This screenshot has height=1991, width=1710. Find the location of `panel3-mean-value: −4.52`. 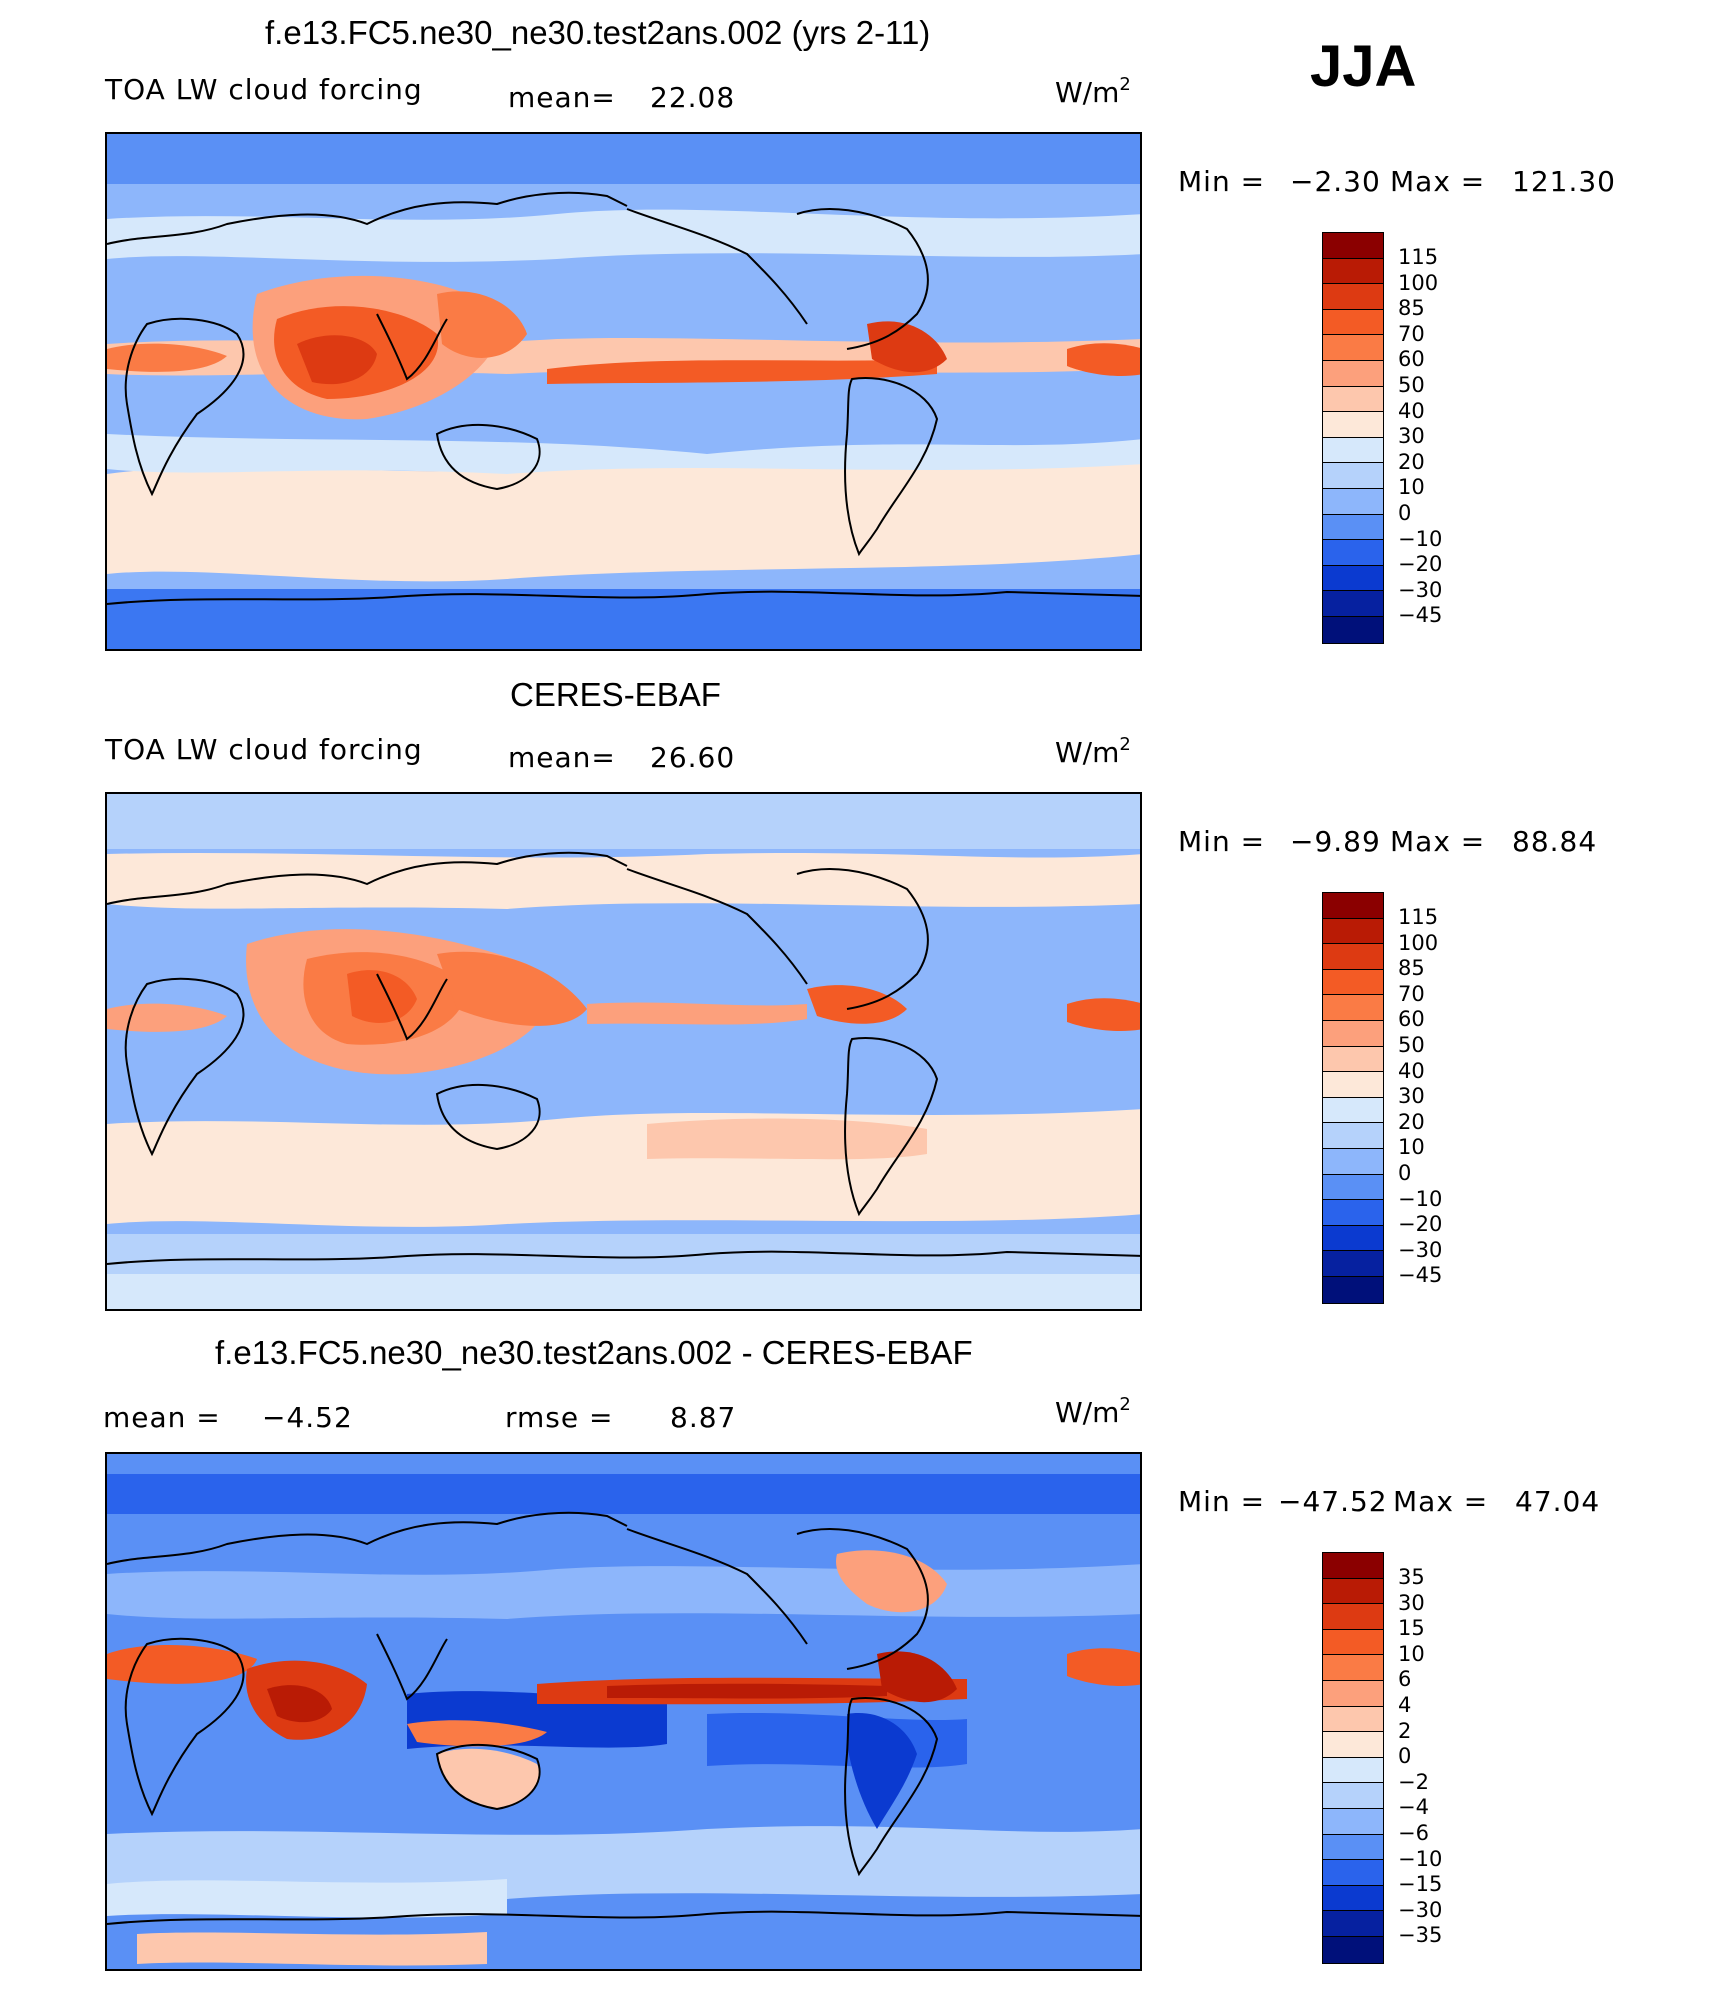

panel3-mean-value: −4.52 is located at coordinates (307, 1417).